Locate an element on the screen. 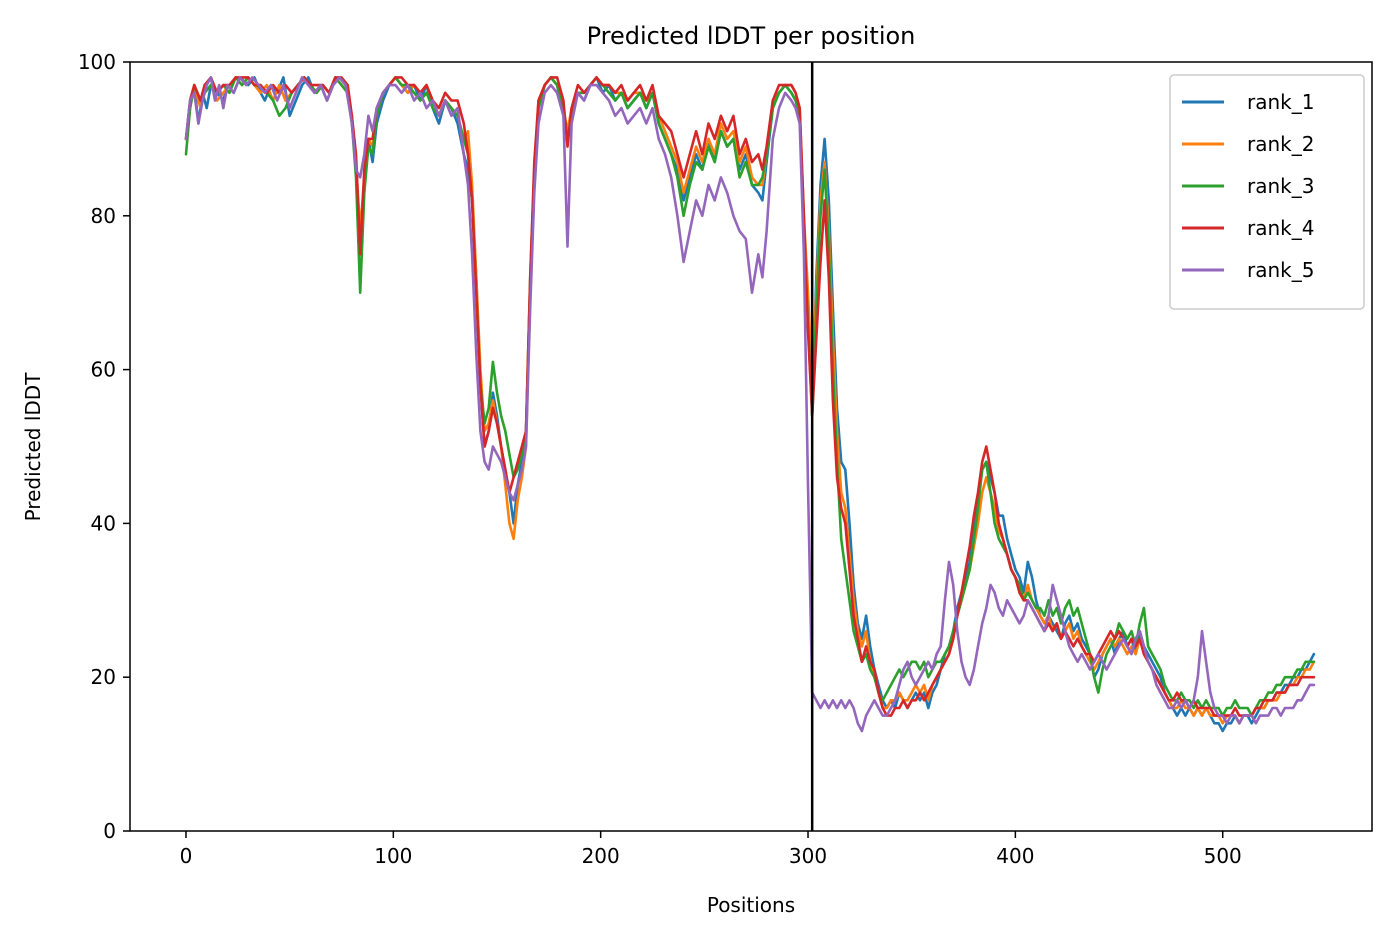  legend-box is located at coordinates (1267, 192).